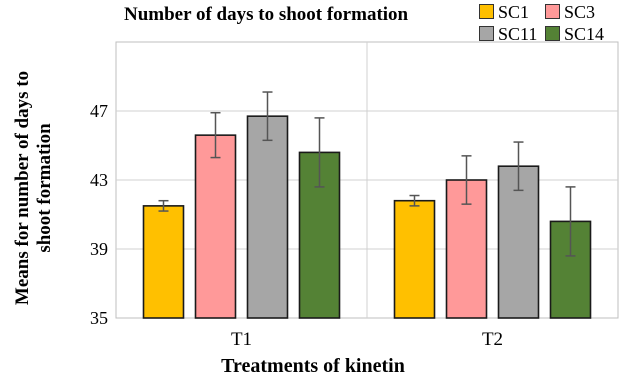 Image resolution: width=626 pixels, height=384 pixels. Describe the element at coordinates (99, 318) in the screenshot. I see `y-tick-label: 35` at that location.